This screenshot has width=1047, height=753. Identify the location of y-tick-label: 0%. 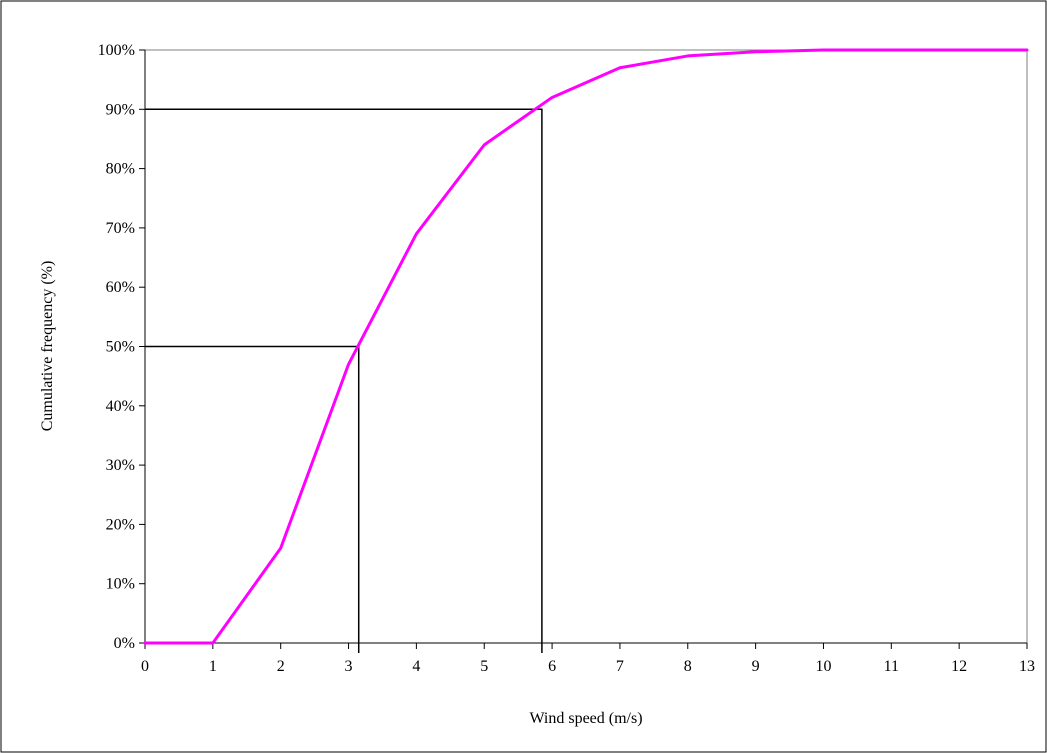
(124, 643).